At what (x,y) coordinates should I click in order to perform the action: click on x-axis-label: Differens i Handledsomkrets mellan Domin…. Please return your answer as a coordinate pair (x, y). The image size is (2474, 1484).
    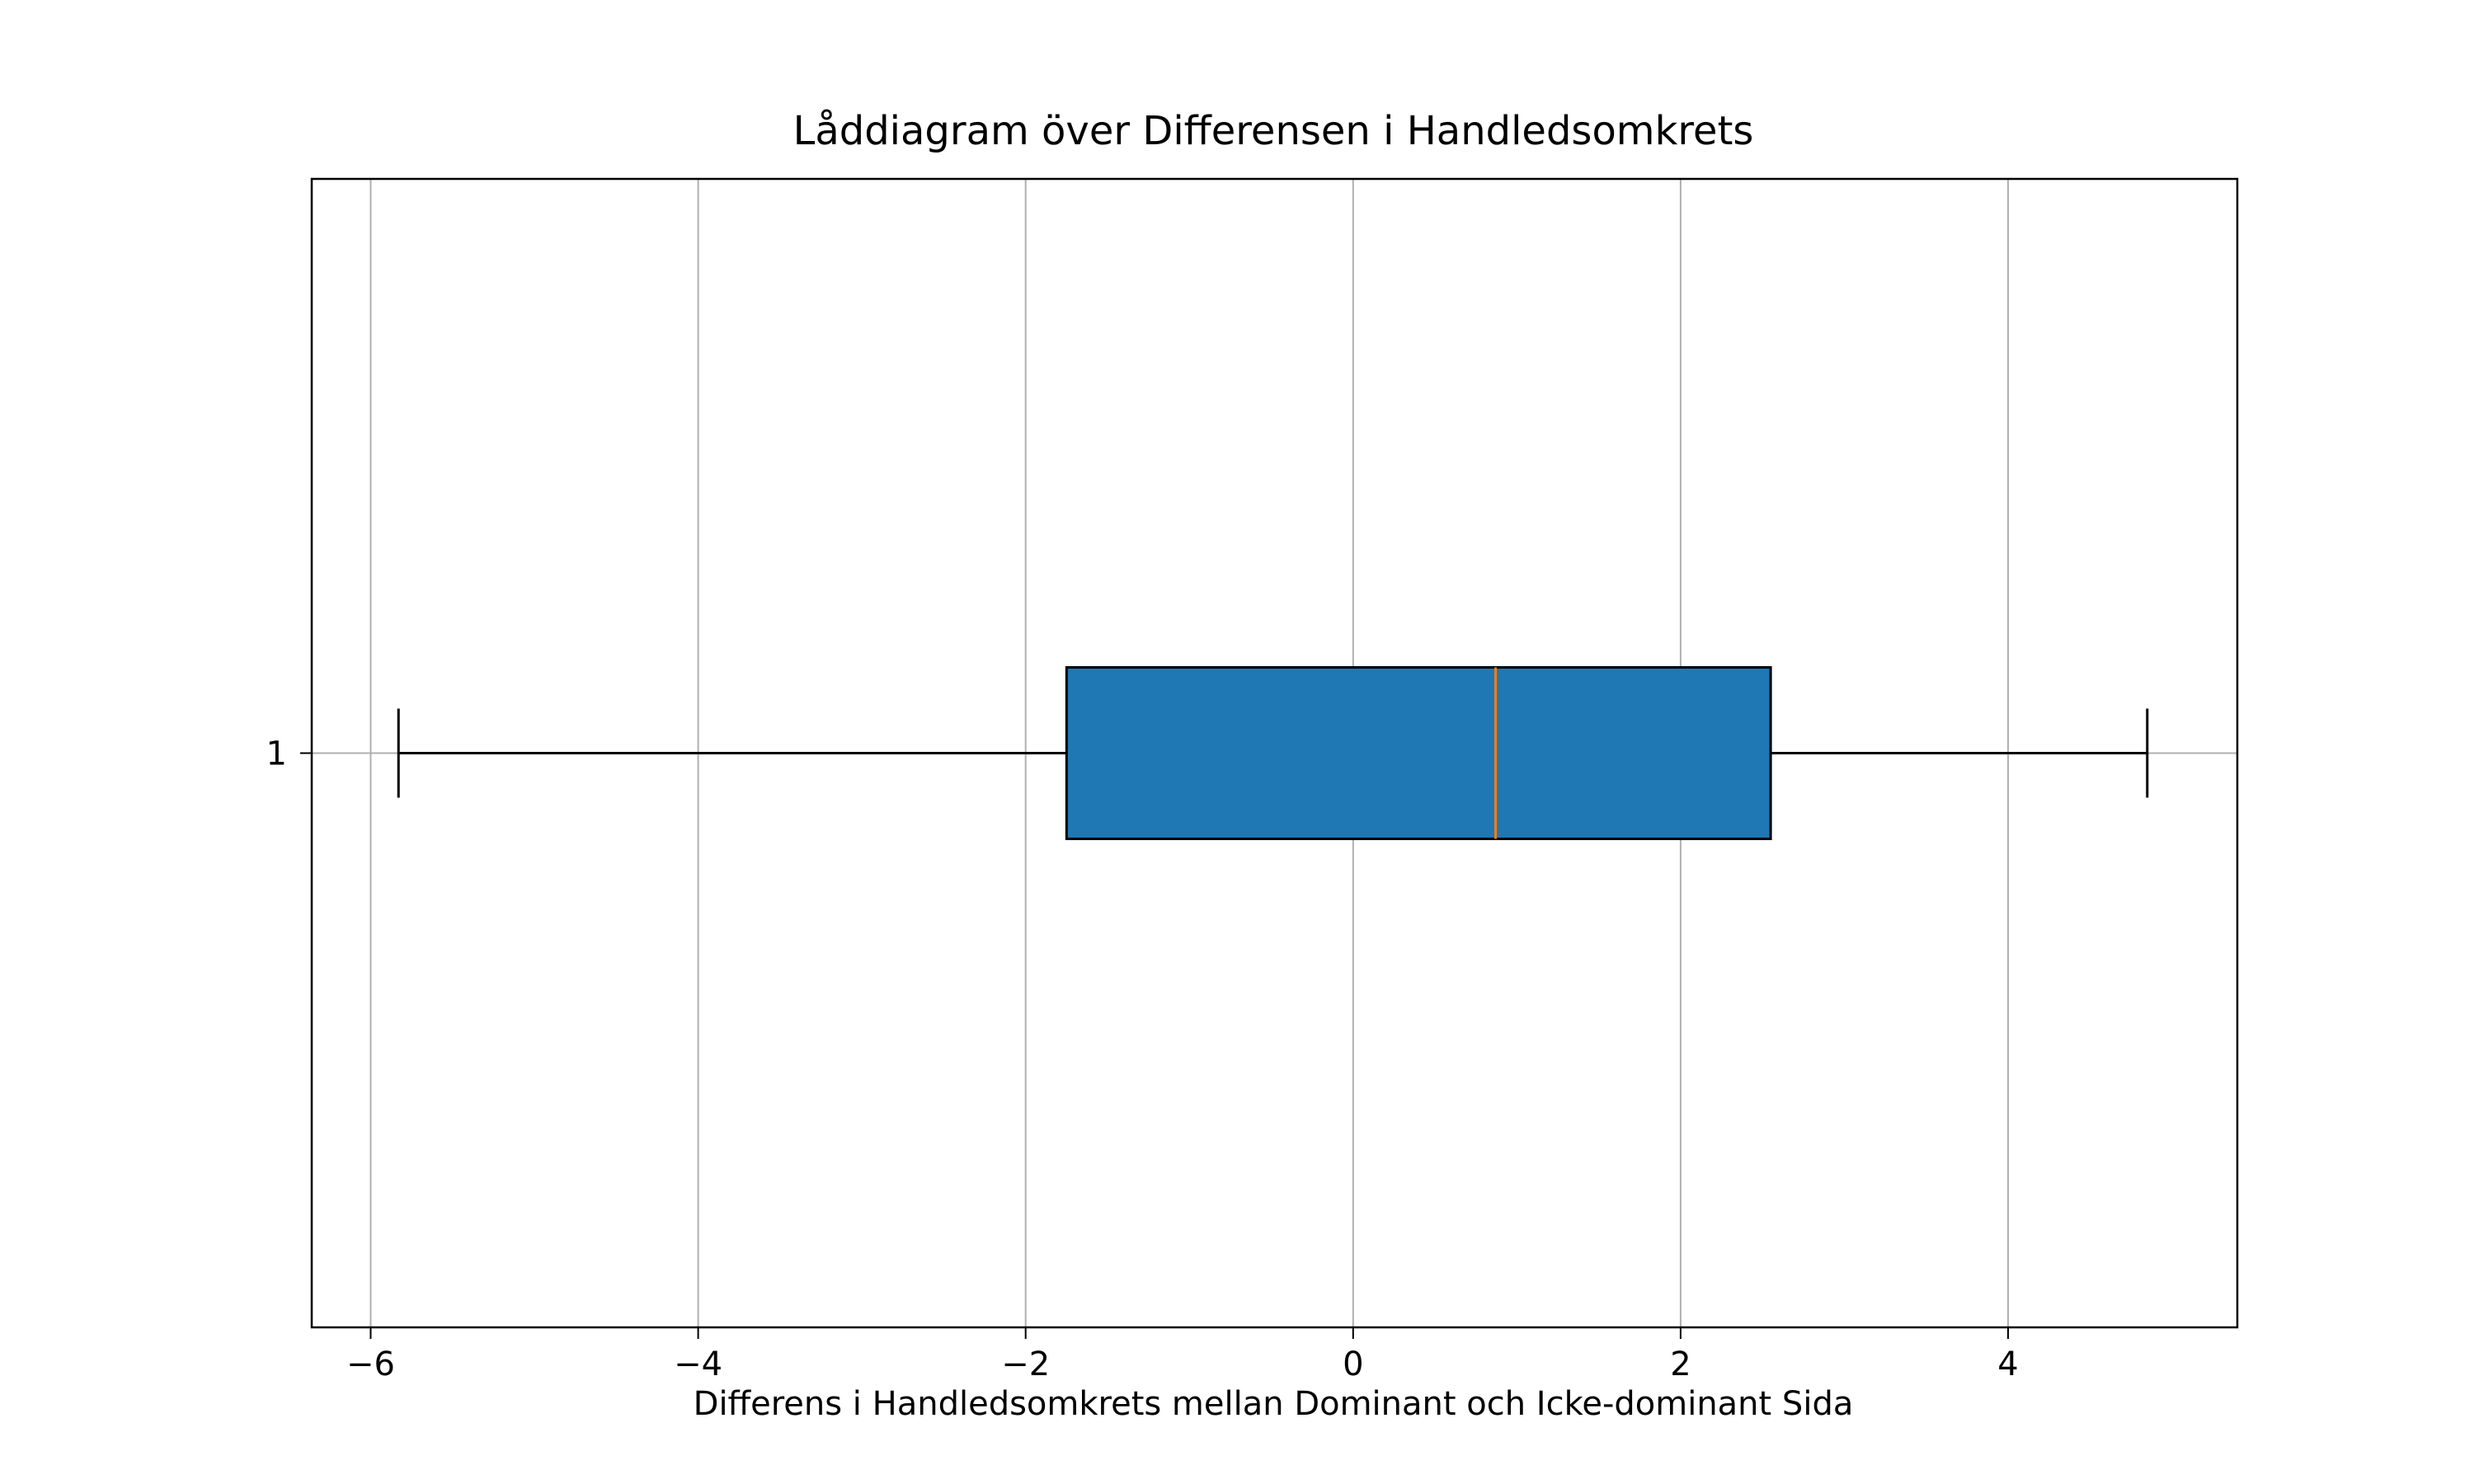
    Looking at the image, I should click on (1274, 1404).